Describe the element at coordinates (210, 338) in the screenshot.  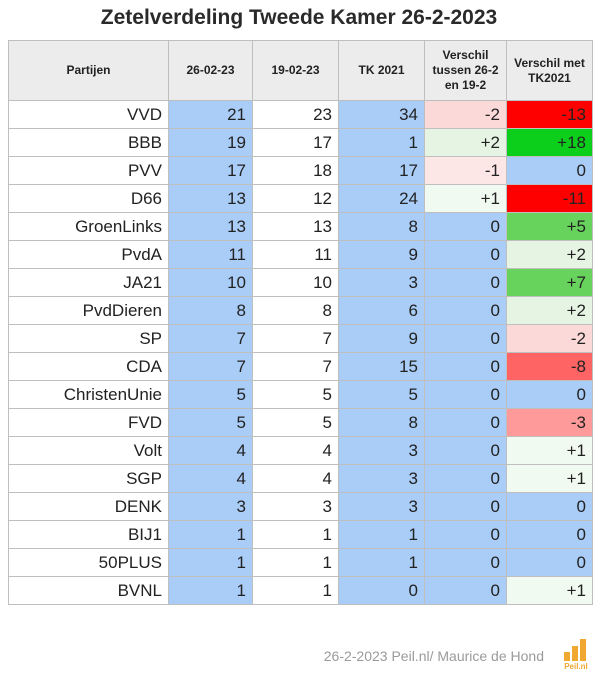
I see `seats-26-02: 7` at that location.